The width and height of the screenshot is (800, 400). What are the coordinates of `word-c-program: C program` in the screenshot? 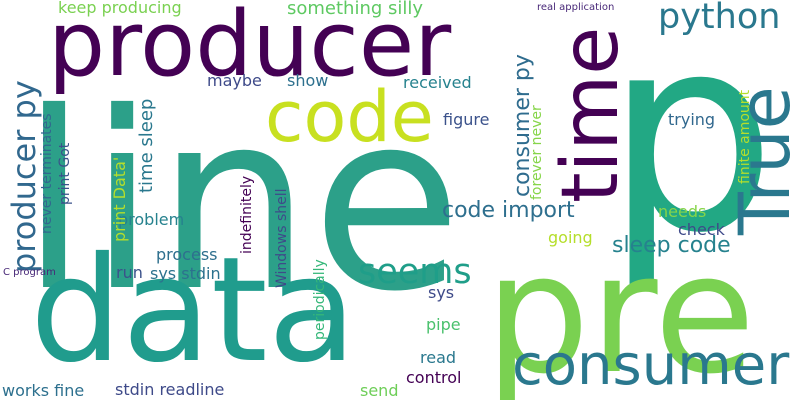 It's located at (29, 272).